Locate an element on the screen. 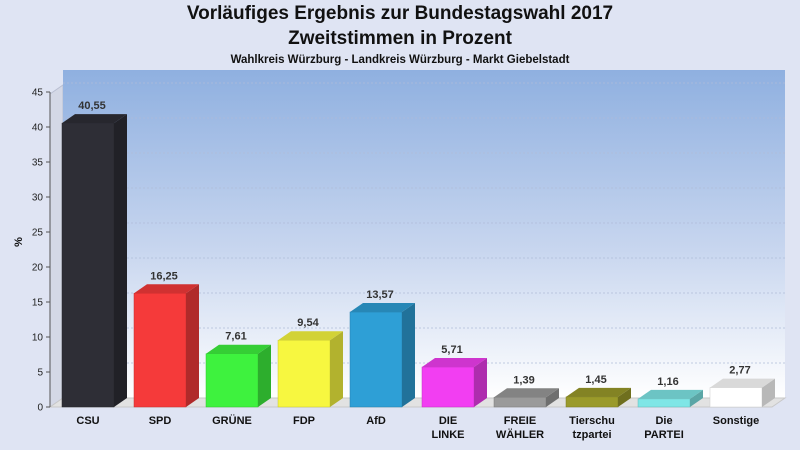 This screenshot has height=450, width=800. x-tick-label: FDP is located at coordinates (304, 421).